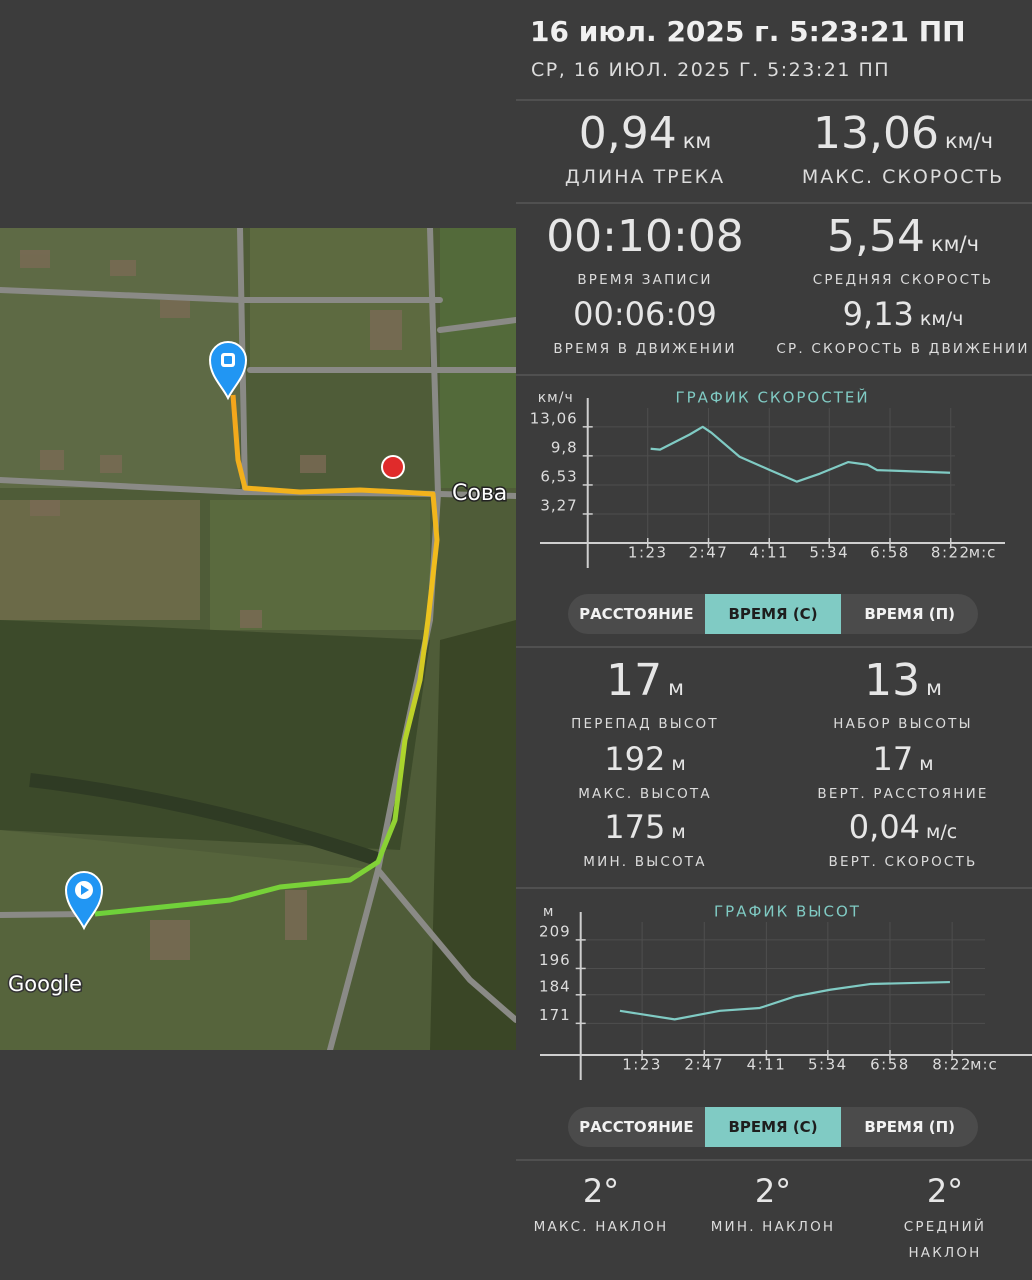 This screenshot has height=1280, width=1032. What do you see at coordinates (645, 349) in the screenshot?
I see `stat-label: ВРЕМЯ В ДВИЖЕНИИ` at bounding box center [645, 349].